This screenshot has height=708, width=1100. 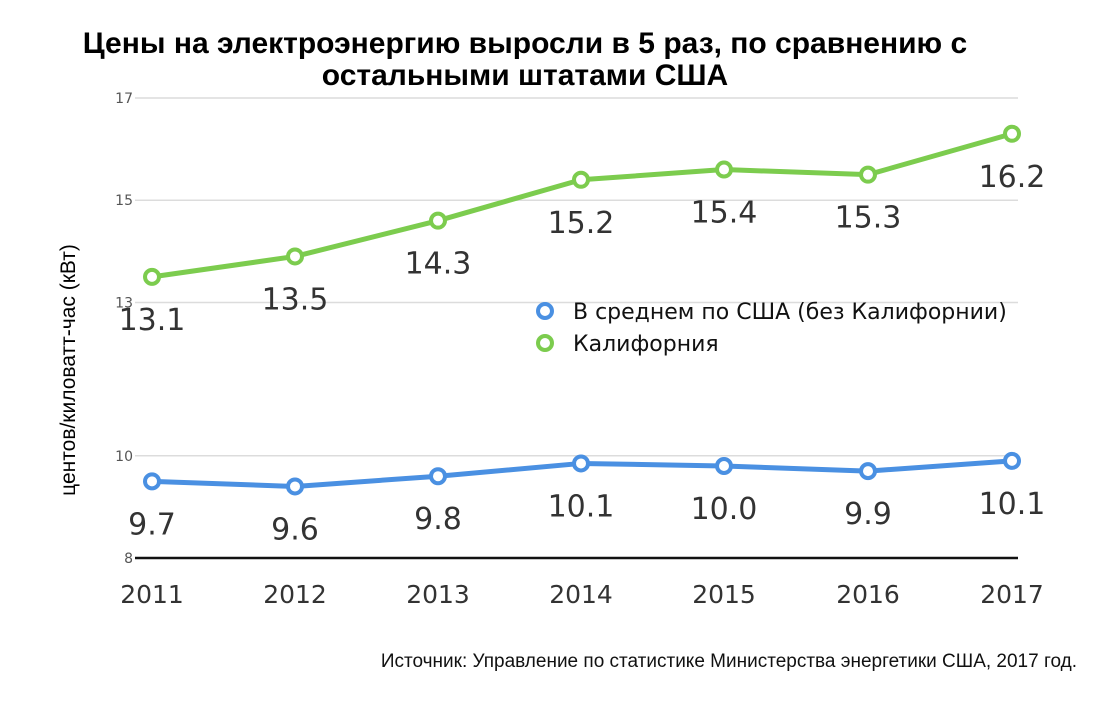 What do you see at coordinates (438, 264) in the screenshot?
I see `data-label: 14.3` at bounding box center [438, 264].